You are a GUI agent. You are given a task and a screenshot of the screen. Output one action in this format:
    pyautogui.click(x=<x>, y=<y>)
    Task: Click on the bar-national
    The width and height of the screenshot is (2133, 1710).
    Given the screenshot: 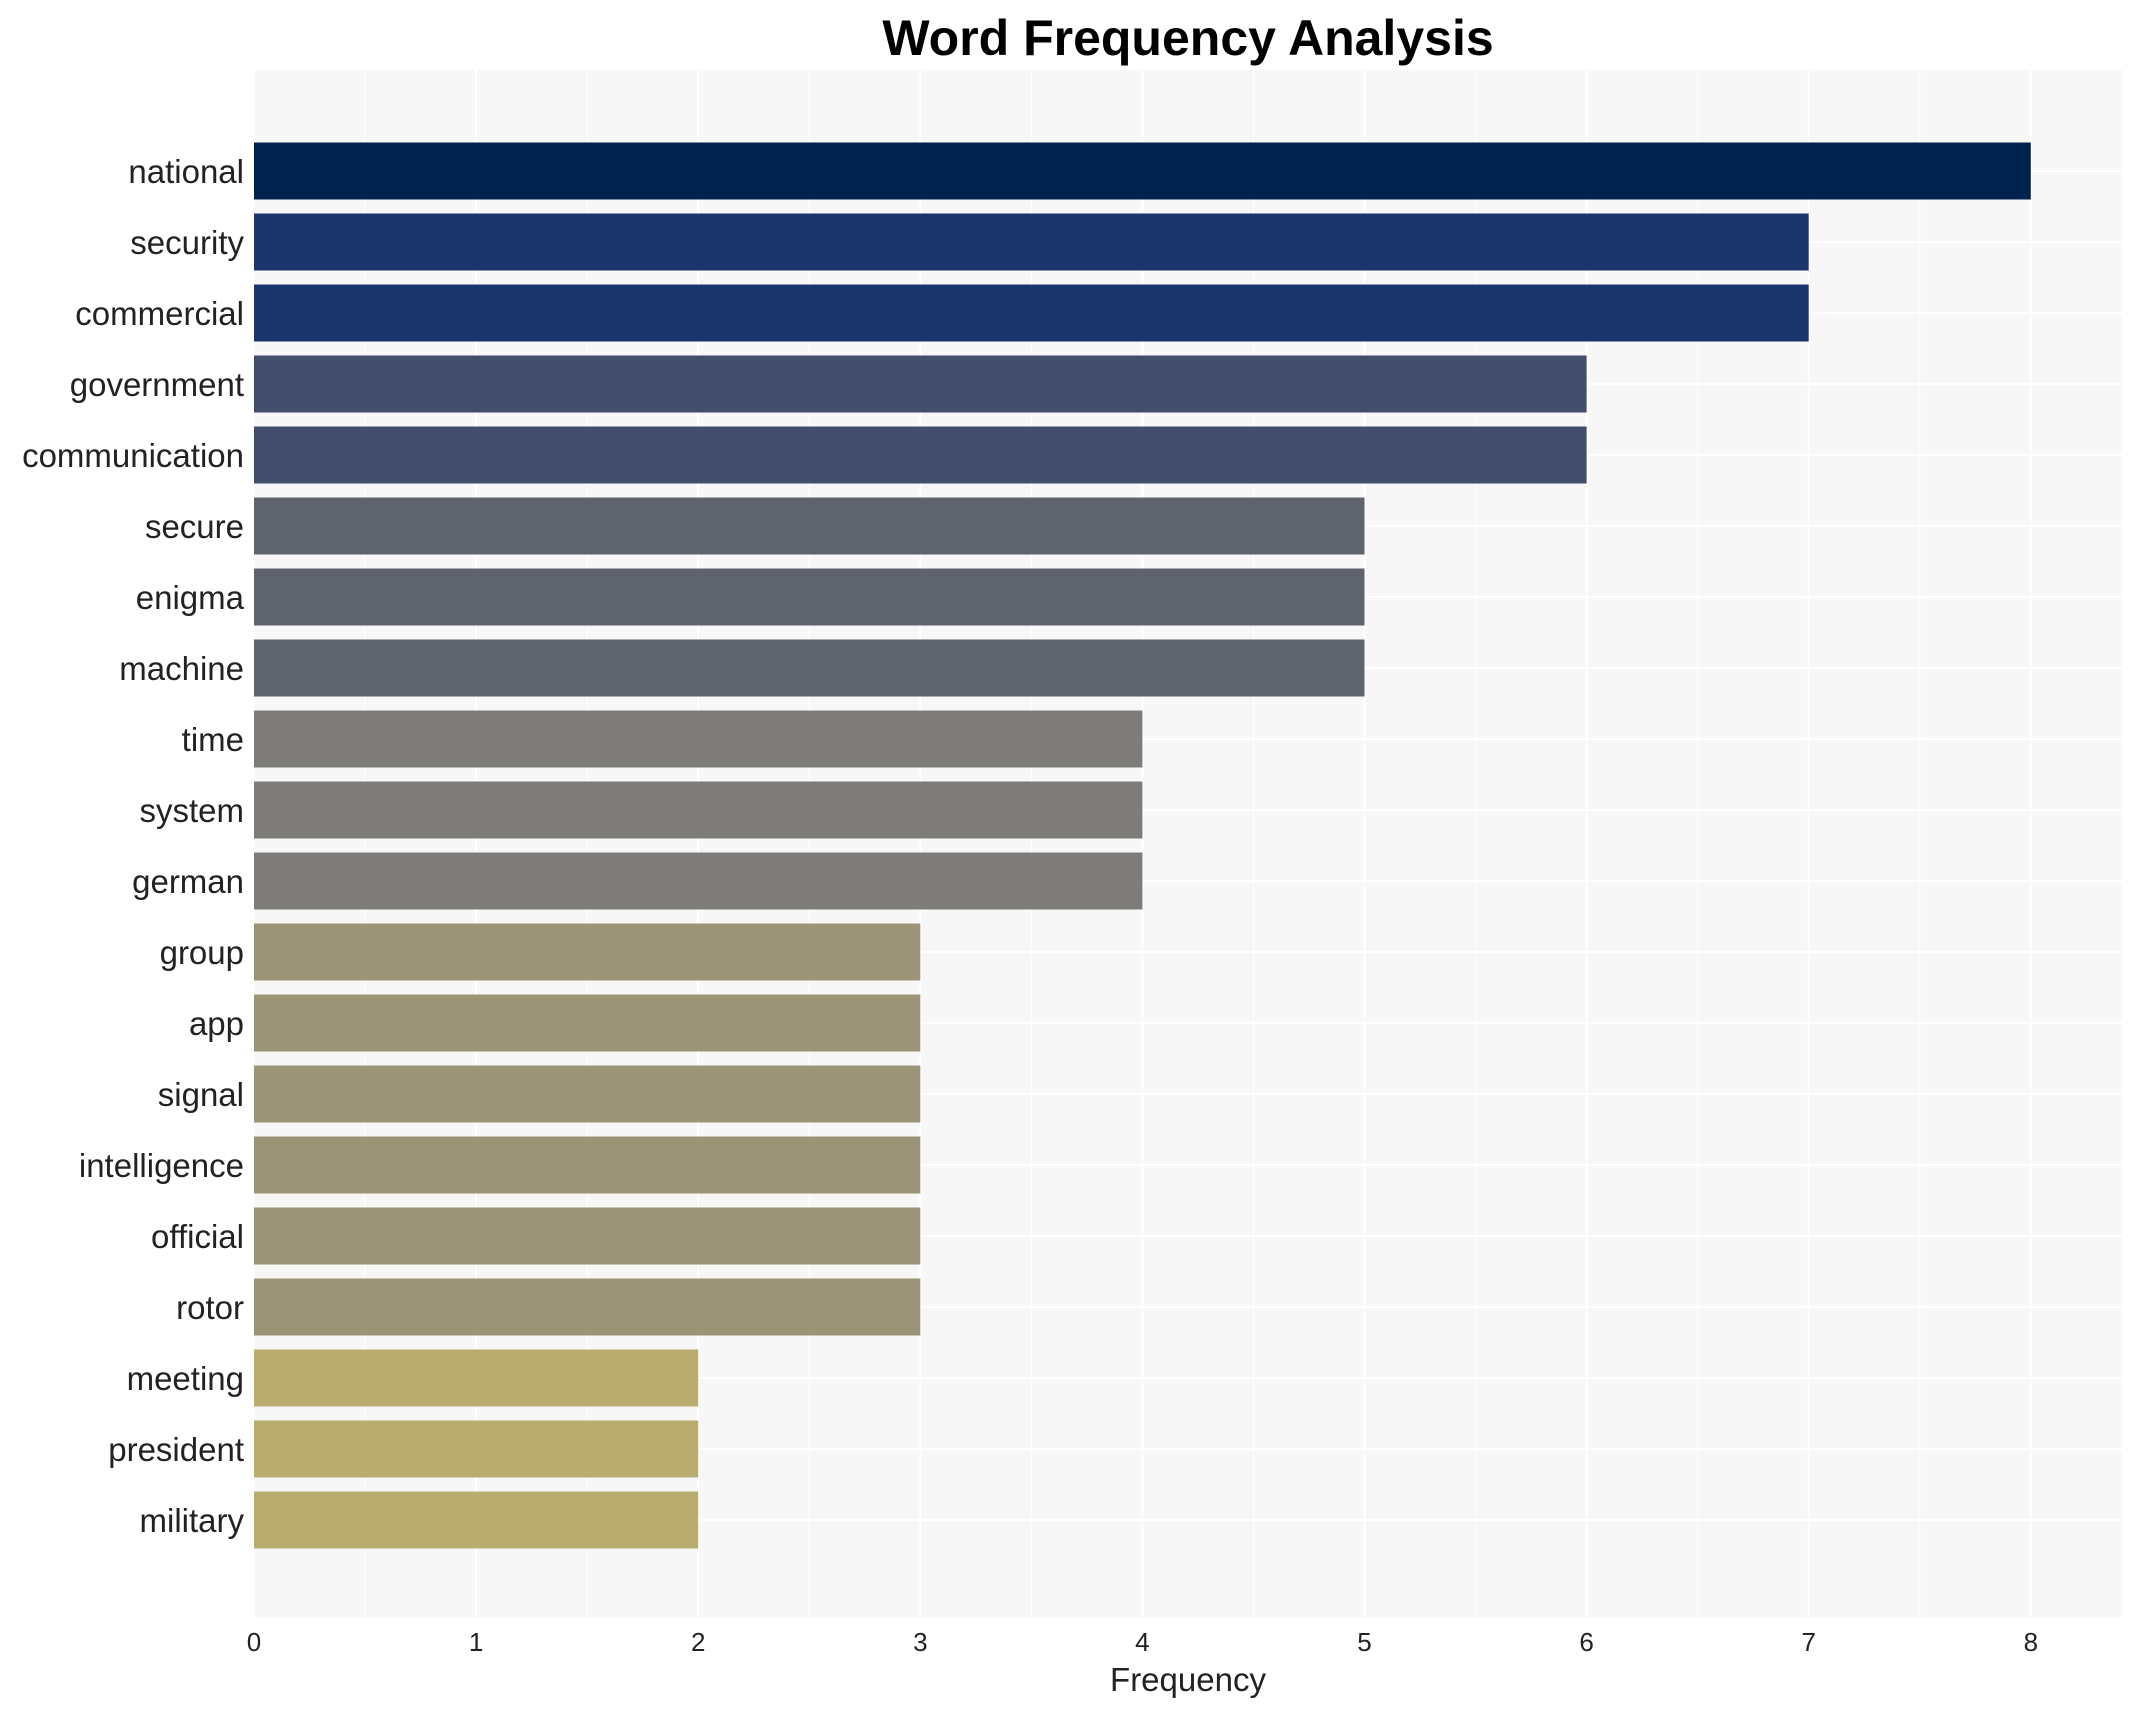 What is the action you would take?
    pyautogui.click(x=1142, y=171)
    